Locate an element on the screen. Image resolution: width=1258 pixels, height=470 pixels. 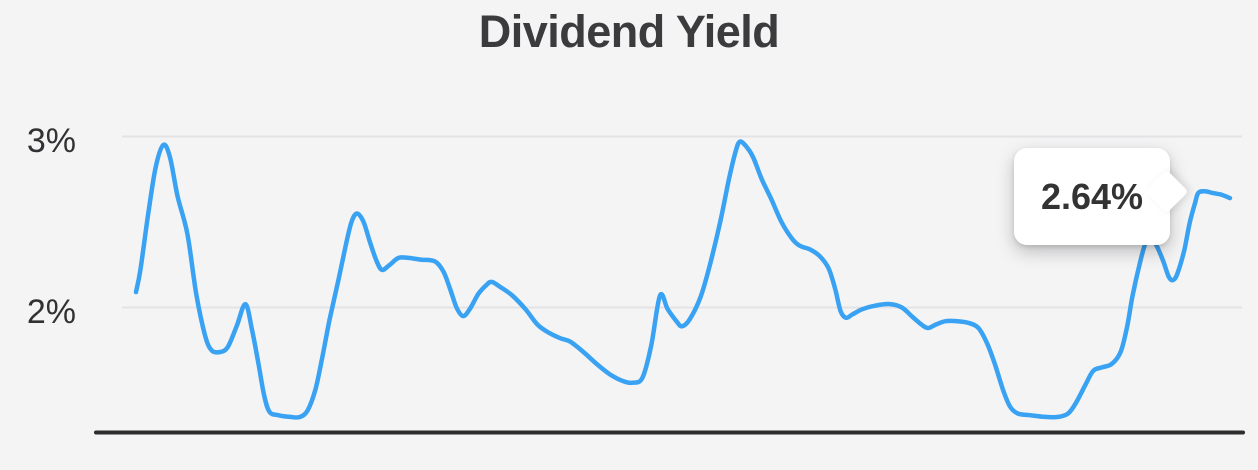
y-axis-tick-label-2pct: 2% is located at coordinates (51, 312).